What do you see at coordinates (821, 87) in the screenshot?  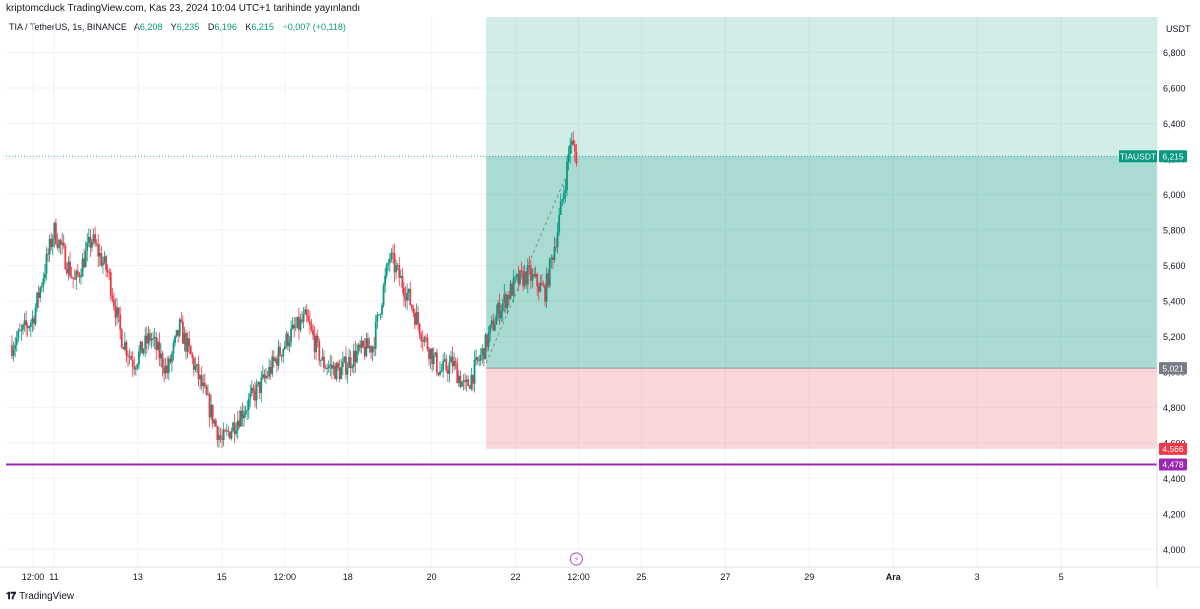 I see `profit-zone-upper` at bounding box center [821, 87].